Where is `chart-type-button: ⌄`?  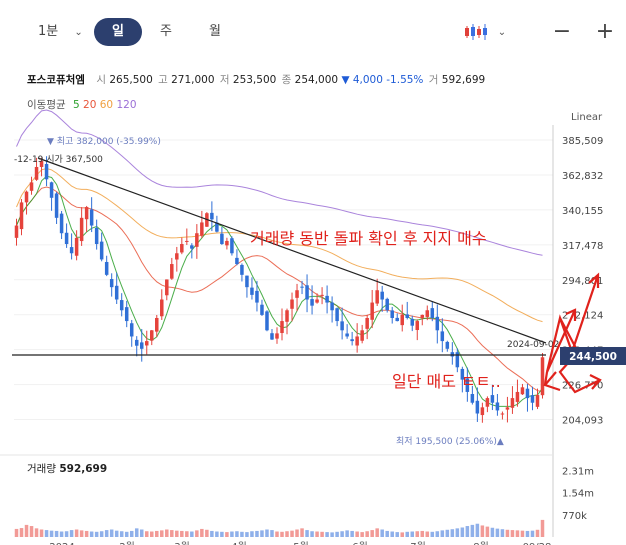 chart-type-button: ⌄ is located at coordinates (485, 32).